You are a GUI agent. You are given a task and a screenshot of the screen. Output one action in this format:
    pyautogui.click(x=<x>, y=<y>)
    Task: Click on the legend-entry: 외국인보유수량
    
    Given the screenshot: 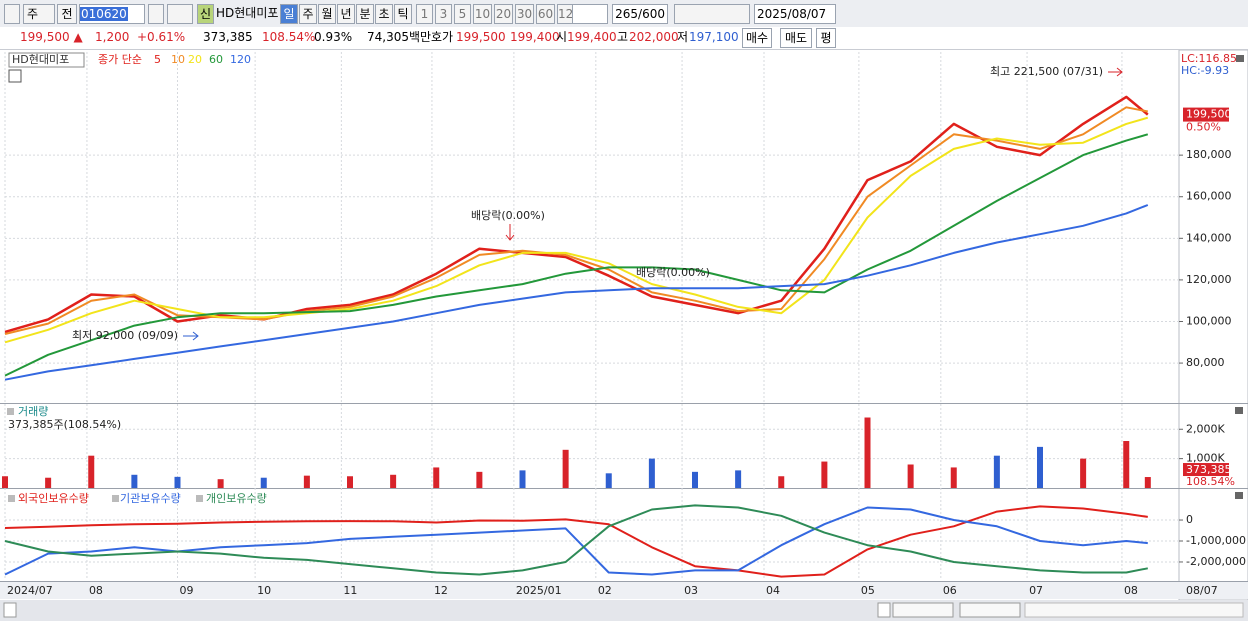 What is the action you would take?
    pyautogui.click(x=53, y=498)
    